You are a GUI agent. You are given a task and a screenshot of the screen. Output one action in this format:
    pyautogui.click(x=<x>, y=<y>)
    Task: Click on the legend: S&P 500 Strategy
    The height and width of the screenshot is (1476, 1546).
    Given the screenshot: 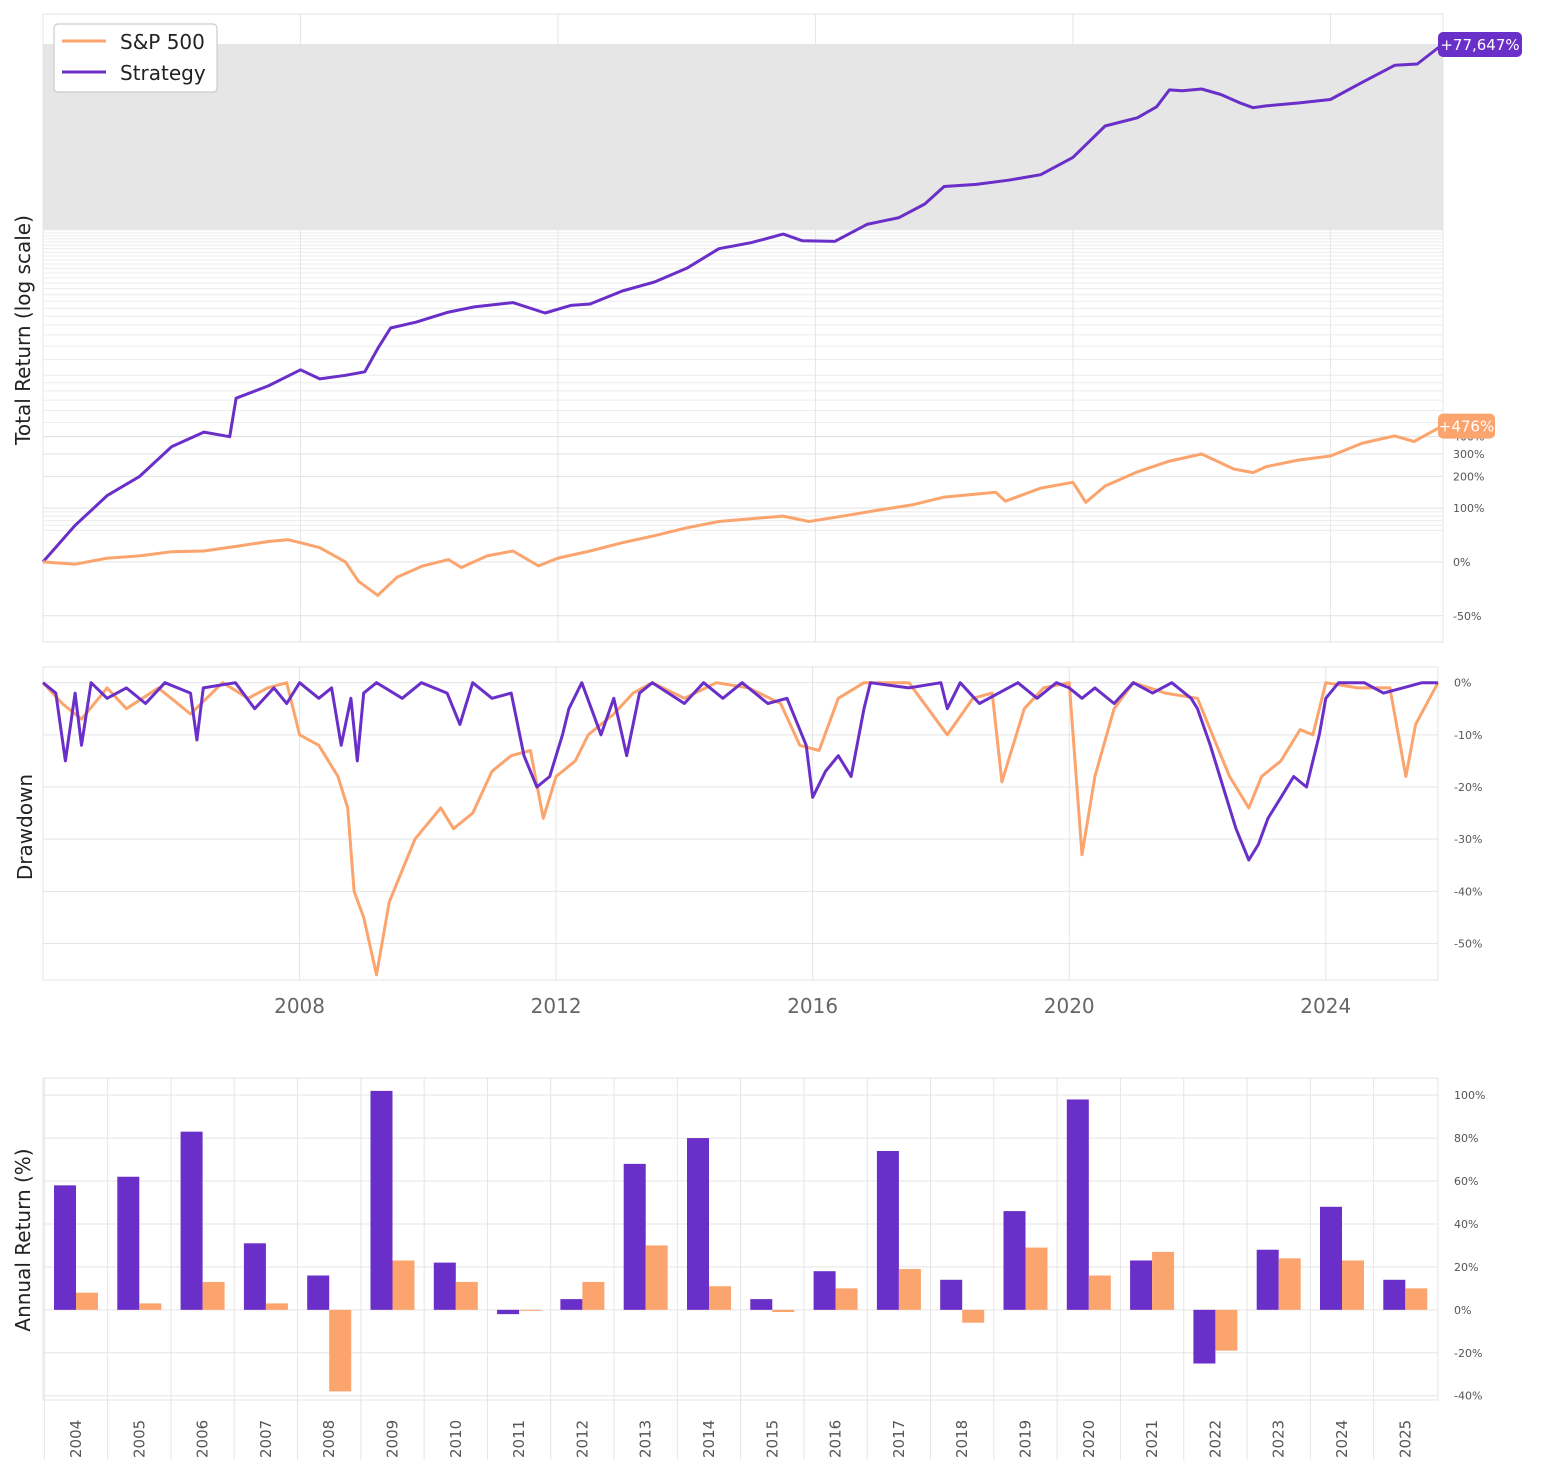 What is the action you would take?
    pyautogui.click(x=135, y=58)
    